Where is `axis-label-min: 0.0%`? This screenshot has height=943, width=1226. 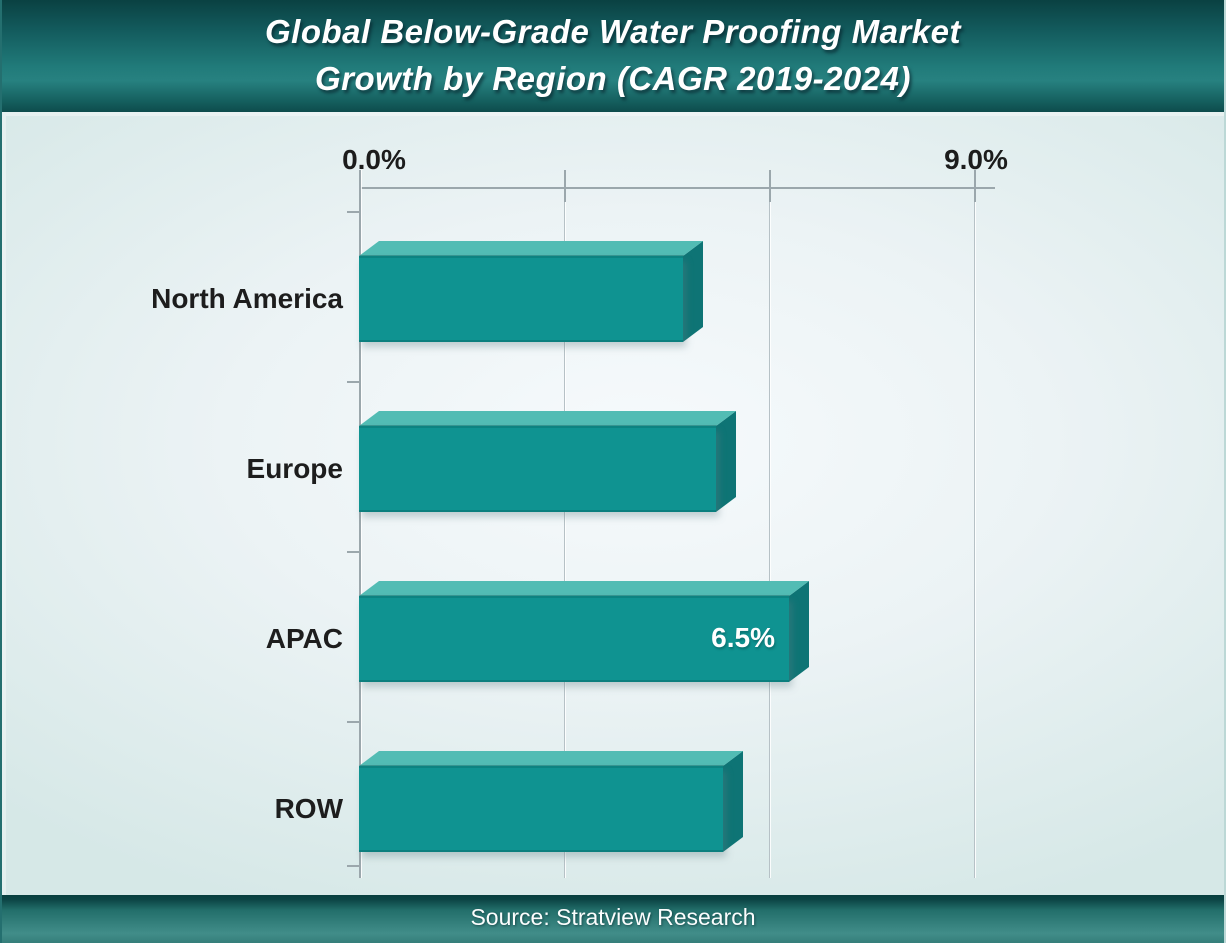 axis-label-min: 0.0% is located at coordinates (374, 159).